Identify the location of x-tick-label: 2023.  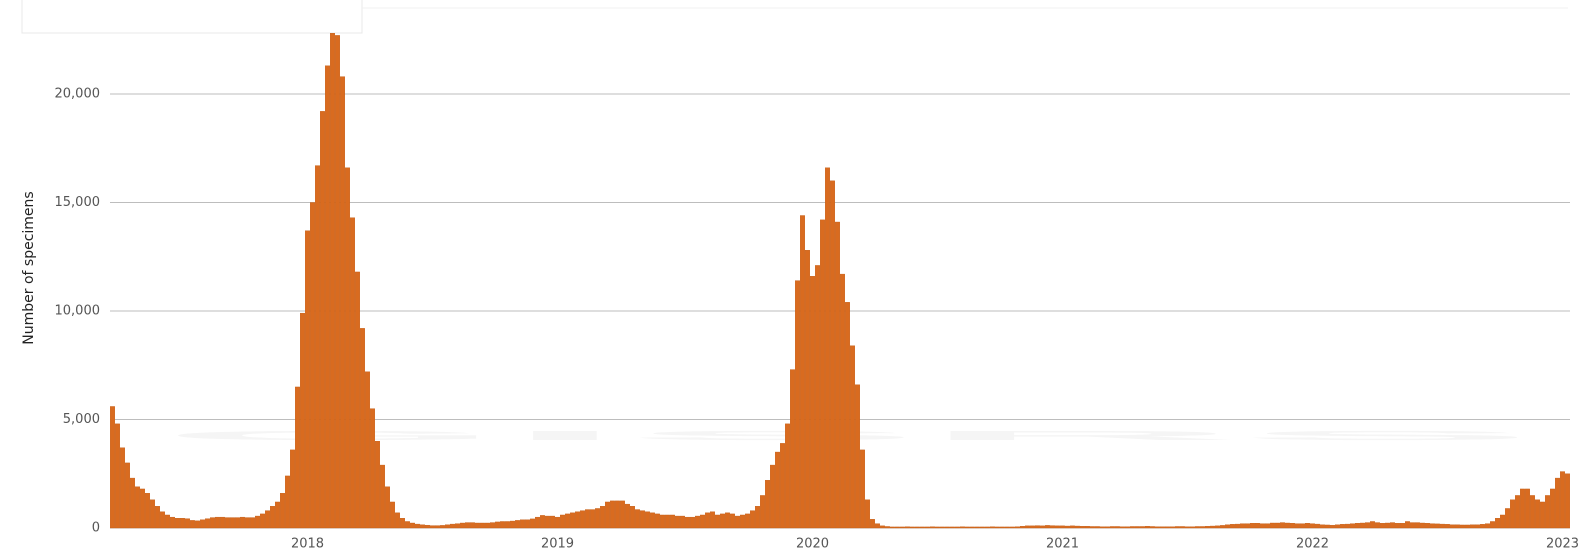
(1562, 544).